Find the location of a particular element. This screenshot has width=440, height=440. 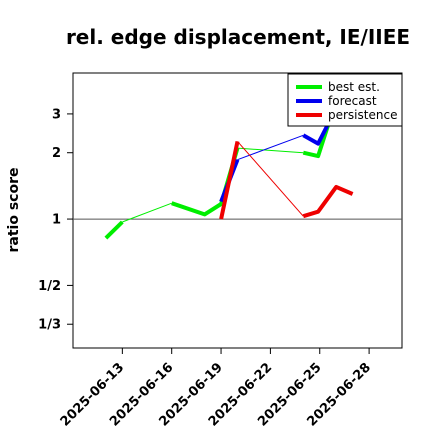

y-tick-label: 2 is located at coordinates (56, 153).